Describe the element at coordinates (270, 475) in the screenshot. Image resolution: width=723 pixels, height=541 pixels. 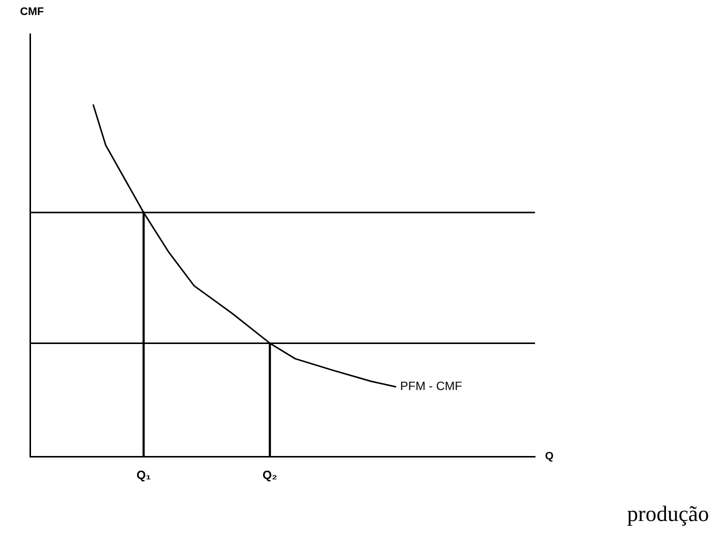
I see `x-tick-label: Q₂` at that location.